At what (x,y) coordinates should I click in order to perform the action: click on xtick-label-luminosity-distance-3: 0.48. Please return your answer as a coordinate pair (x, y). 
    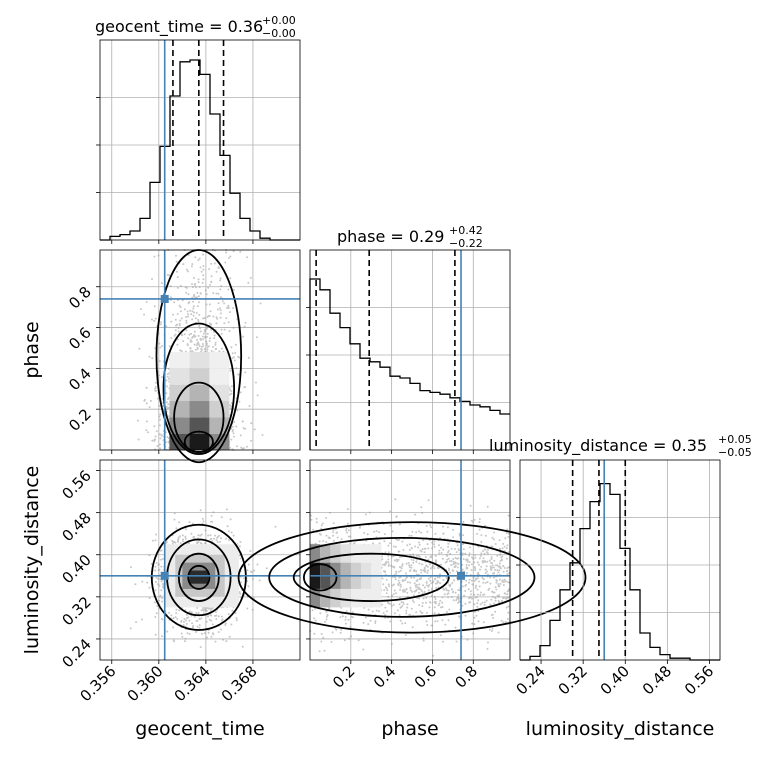
    Looking at the image, I should click on (657, 680).